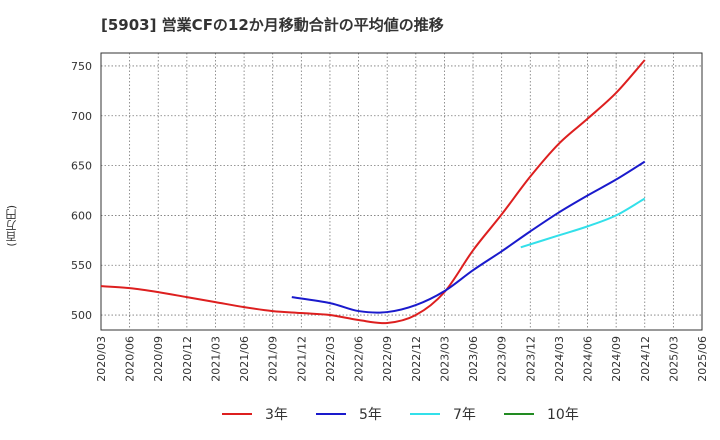  Describe the element at coordinates (215, 359) in the screenshot. I see `x-tick-label: 2021/03` at that location.